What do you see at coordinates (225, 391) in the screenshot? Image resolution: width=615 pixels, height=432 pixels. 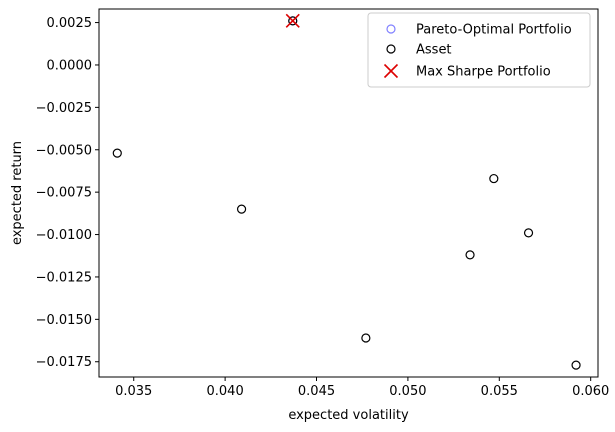 I see `x-tick-label: 0.040` at bounding box center [225, 391].